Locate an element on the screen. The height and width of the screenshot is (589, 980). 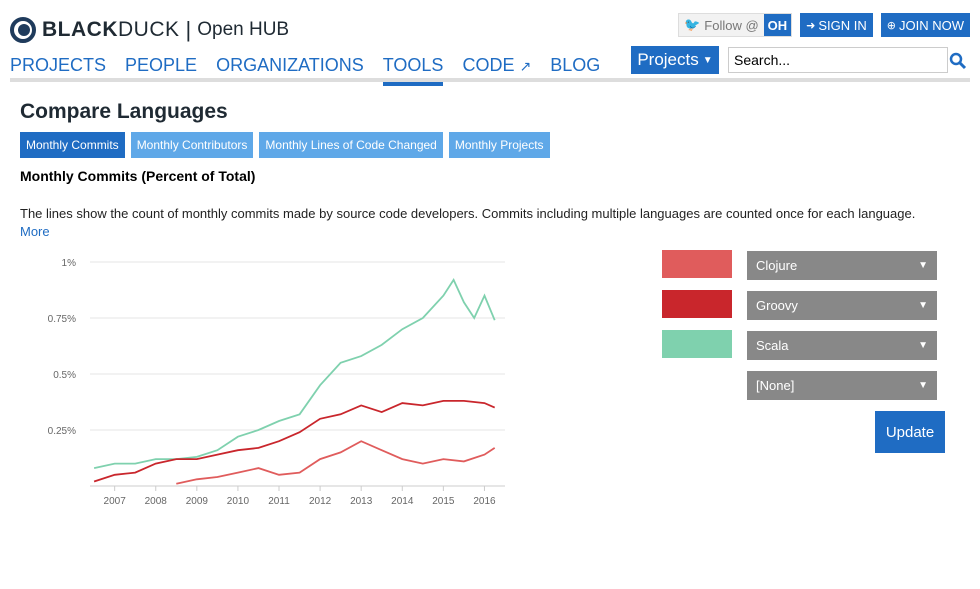
nav-tools: TOOLS is located at coordinates (413, 70).